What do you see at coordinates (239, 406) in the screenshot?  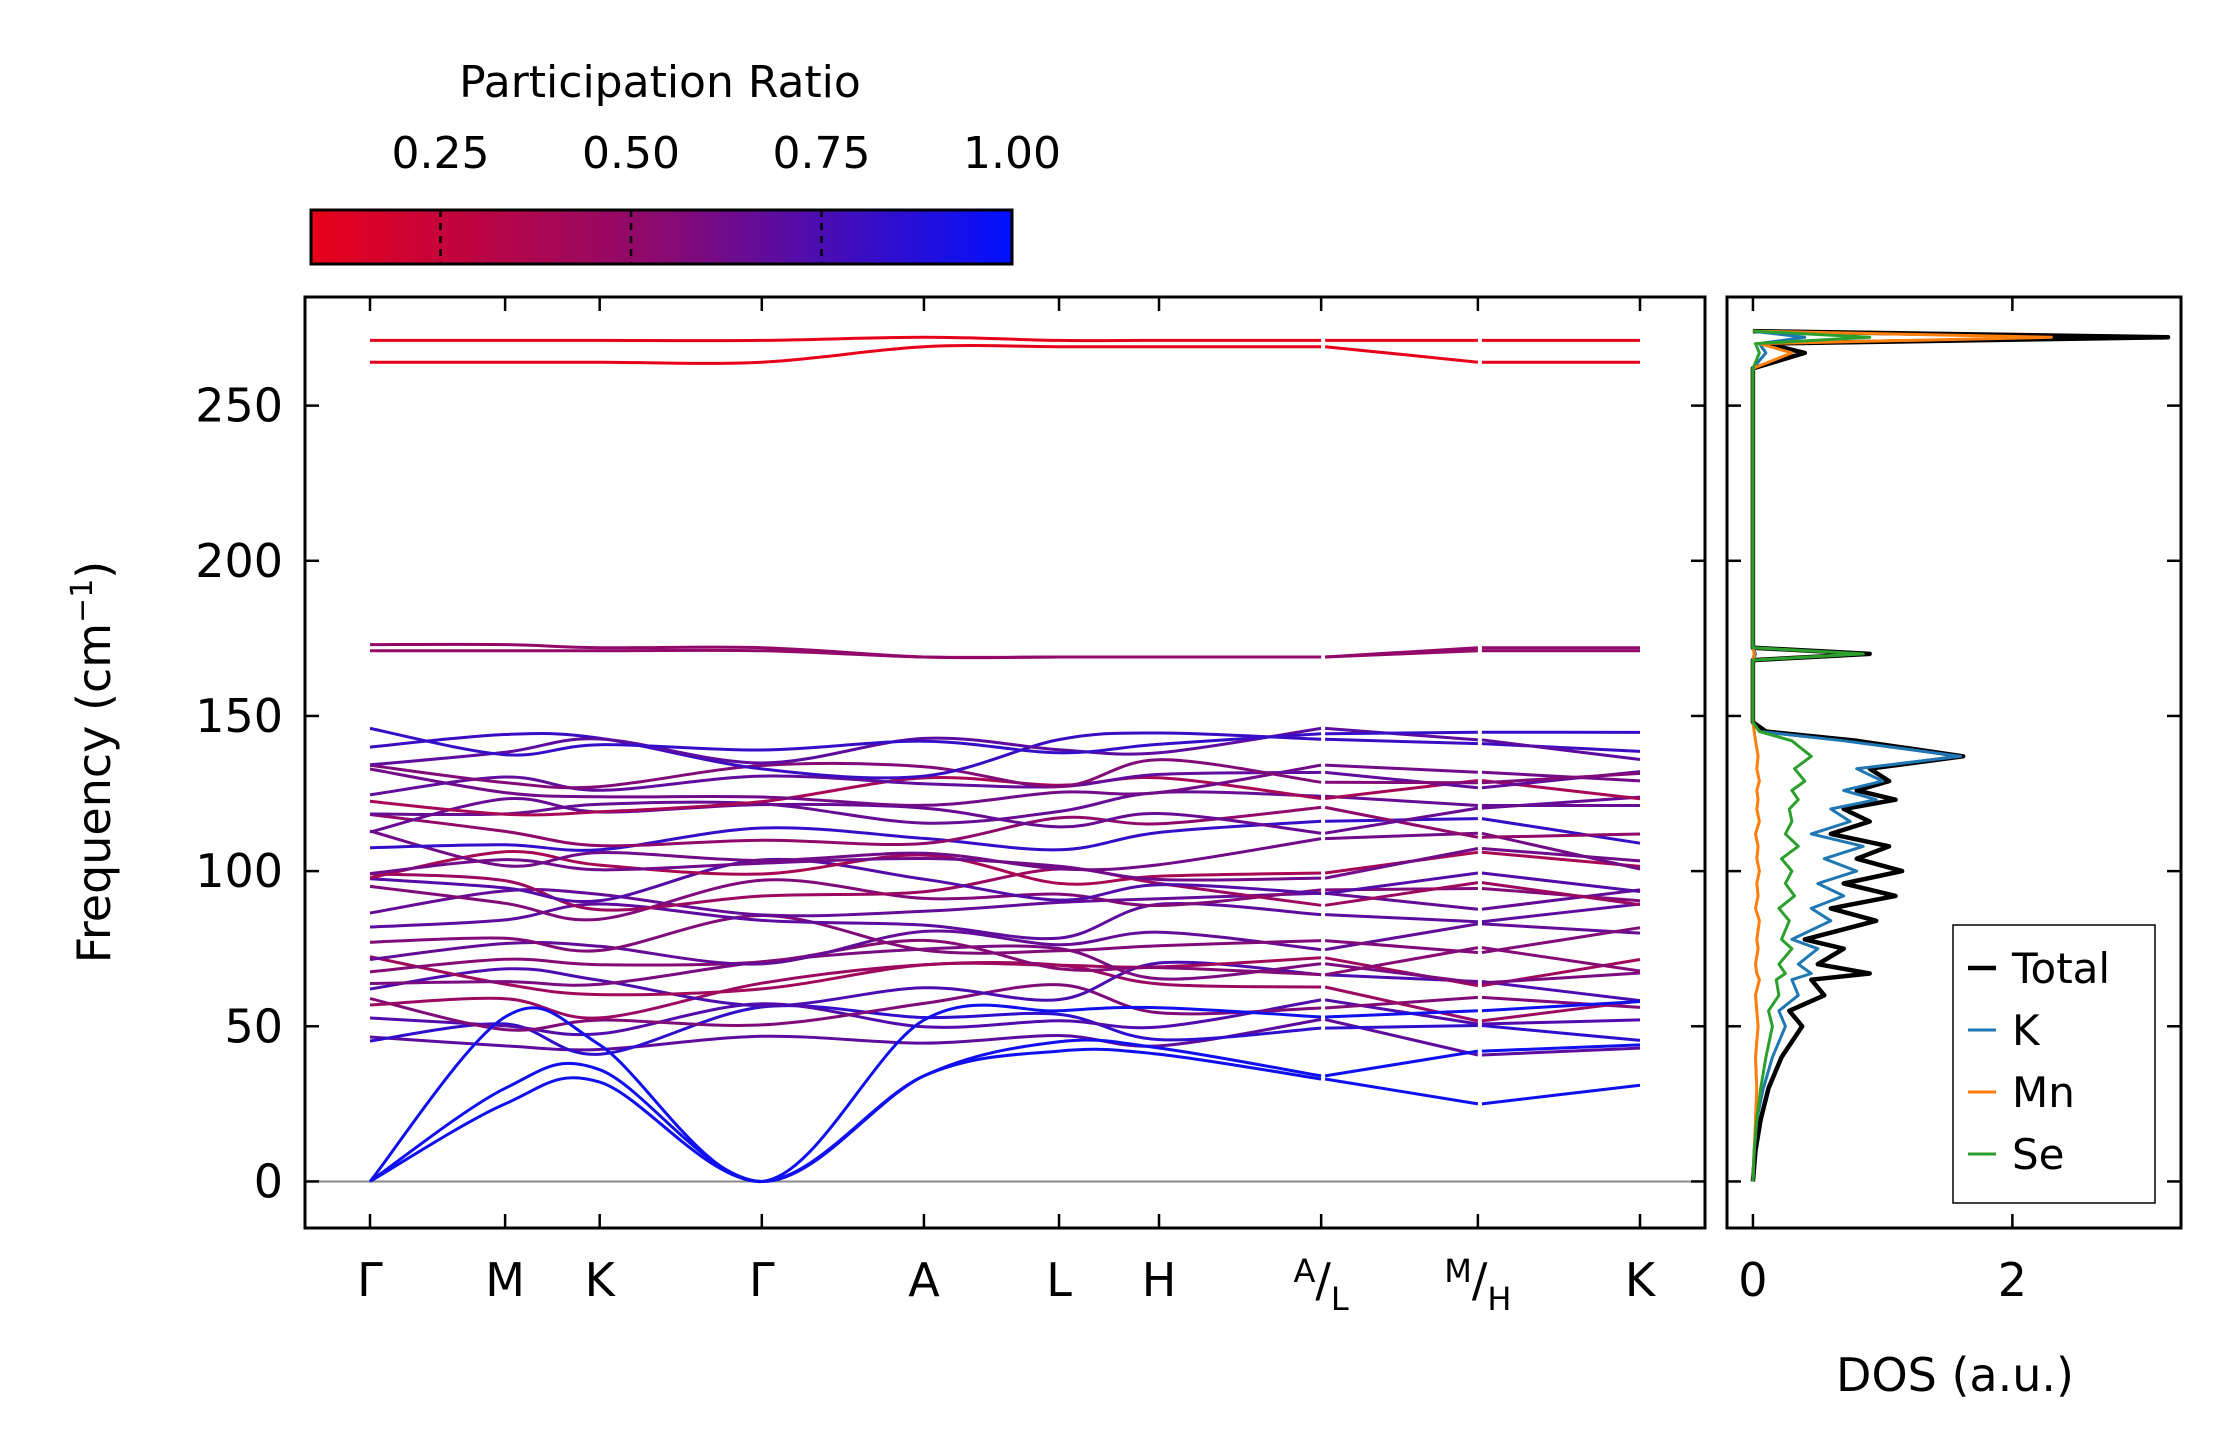 I see `y-tick-label: 250` at bounding box center [239, 406].